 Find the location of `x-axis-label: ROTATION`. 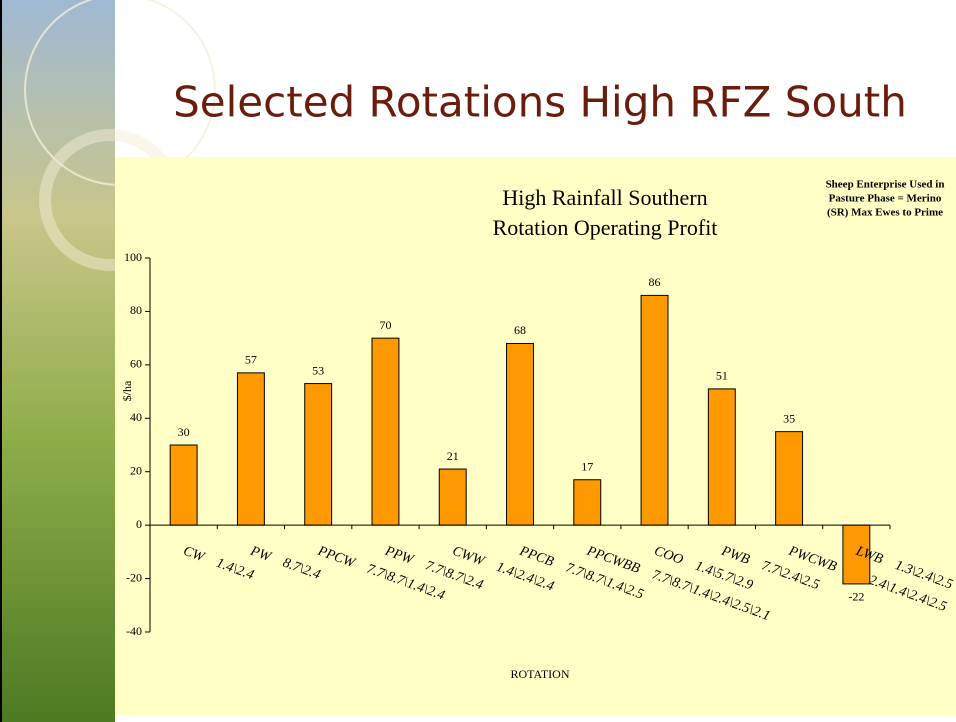

x-axis-label: ROTATION is located at coordinates (539, 674).